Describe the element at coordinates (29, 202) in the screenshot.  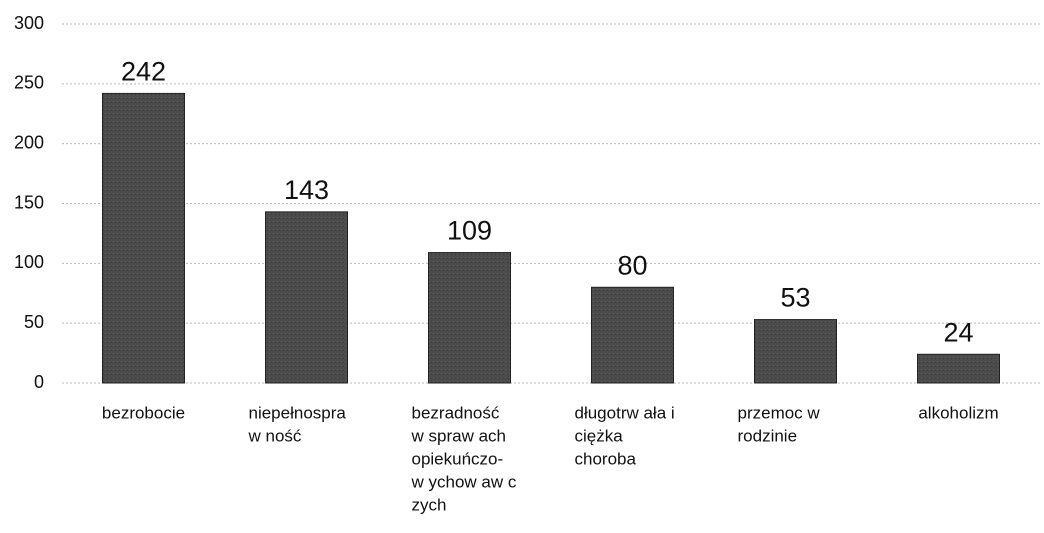
I see `y-tick-label: 150` at that location.